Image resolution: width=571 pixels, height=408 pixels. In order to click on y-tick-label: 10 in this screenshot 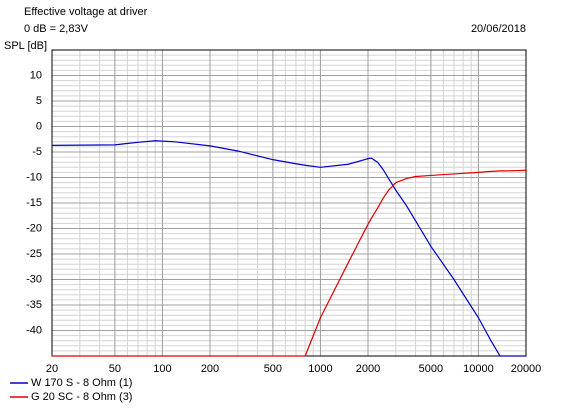, I will do `click(36, 75)`.